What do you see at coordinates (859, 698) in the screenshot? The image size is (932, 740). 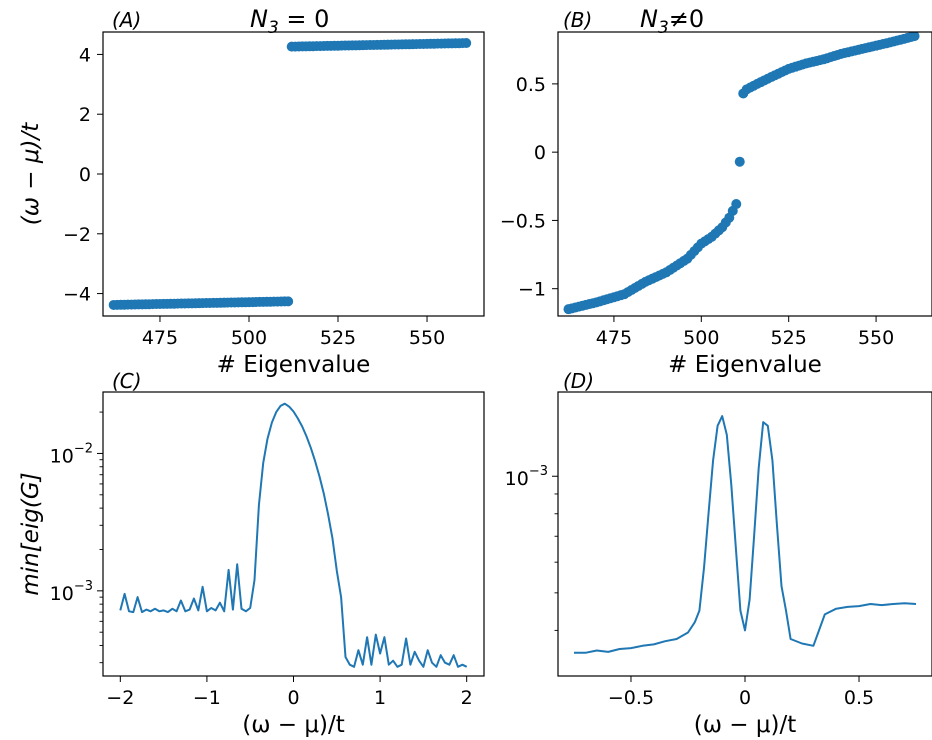 I see `x-tick-label: 0.5` at bounding box center [859, 698].